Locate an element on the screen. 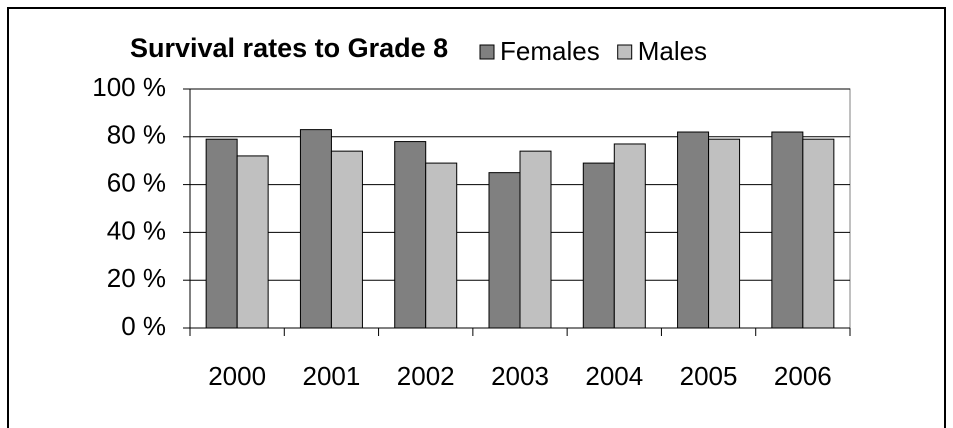 The image size is (953, 428). x-tick-label: 2000 is located at coordinates (237, 376).